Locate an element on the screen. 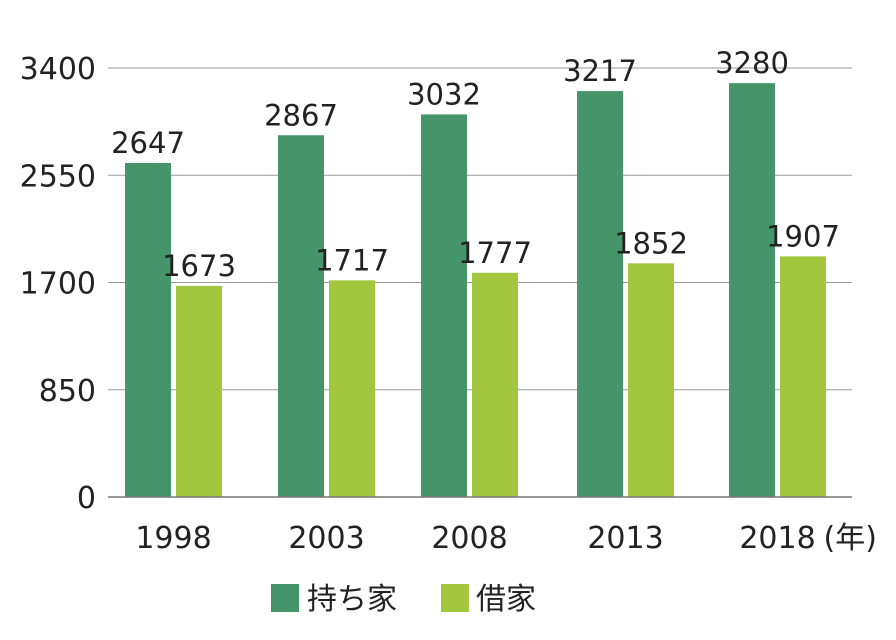 The image size is (896, 640). bar-rented-2013 is located at coordinates (651, 380).